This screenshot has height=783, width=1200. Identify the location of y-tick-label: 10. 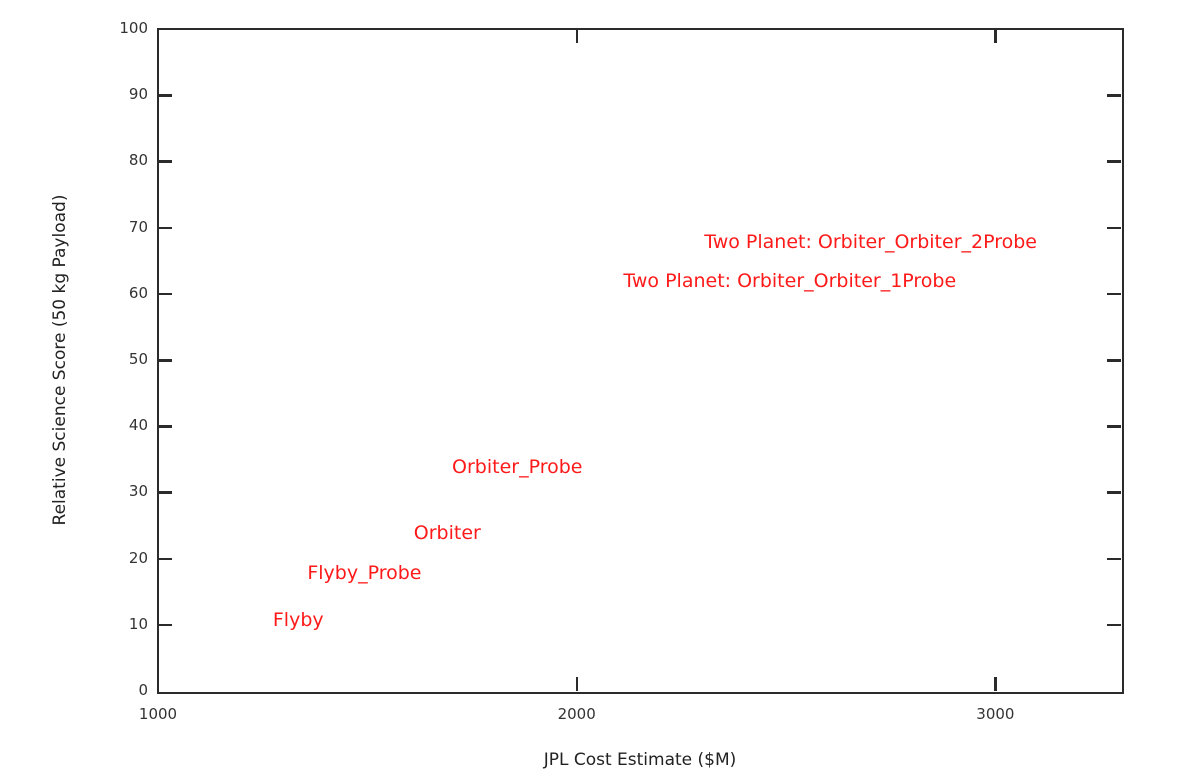
(138, 623).